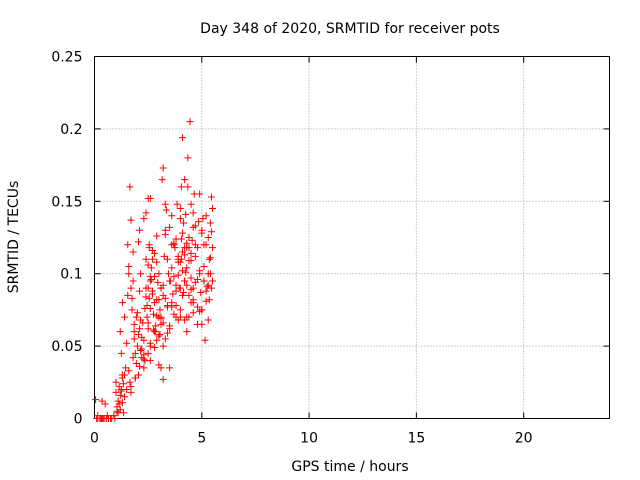  Describe the element at coordinates (78, 420) in the screenshot. I see `y-tick-label: 0` at that location.